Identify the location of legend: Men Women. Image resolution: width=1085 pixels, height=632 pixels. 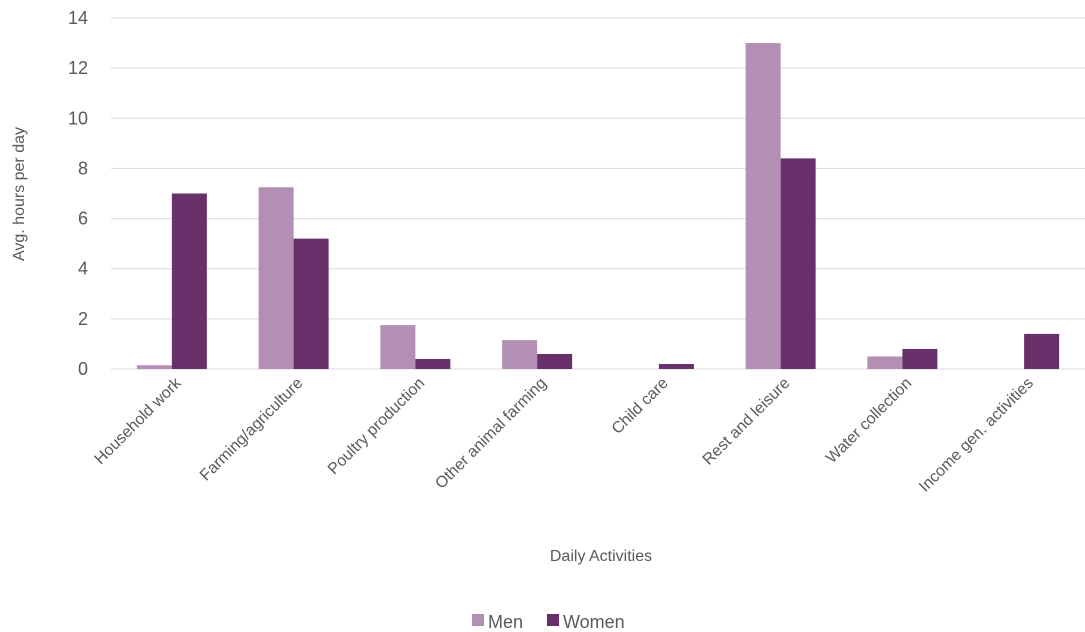
(548, 622).